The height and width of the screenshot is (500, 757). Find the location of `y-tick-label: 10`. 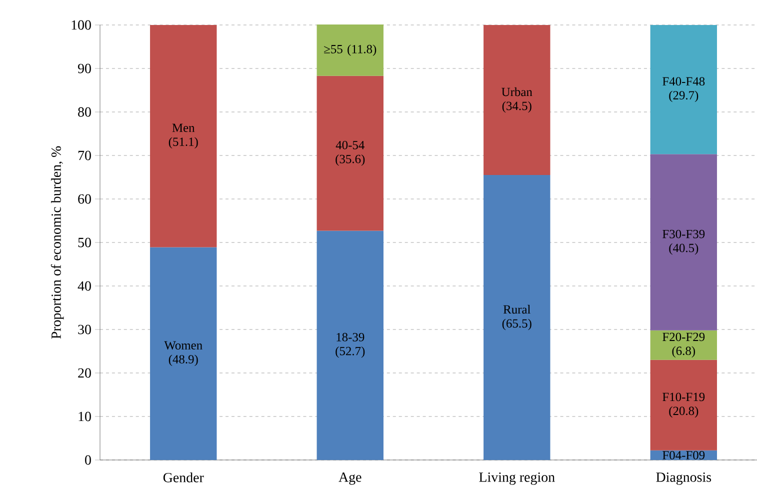

y-tick-label: 10 is located at coordinates (84, 417).